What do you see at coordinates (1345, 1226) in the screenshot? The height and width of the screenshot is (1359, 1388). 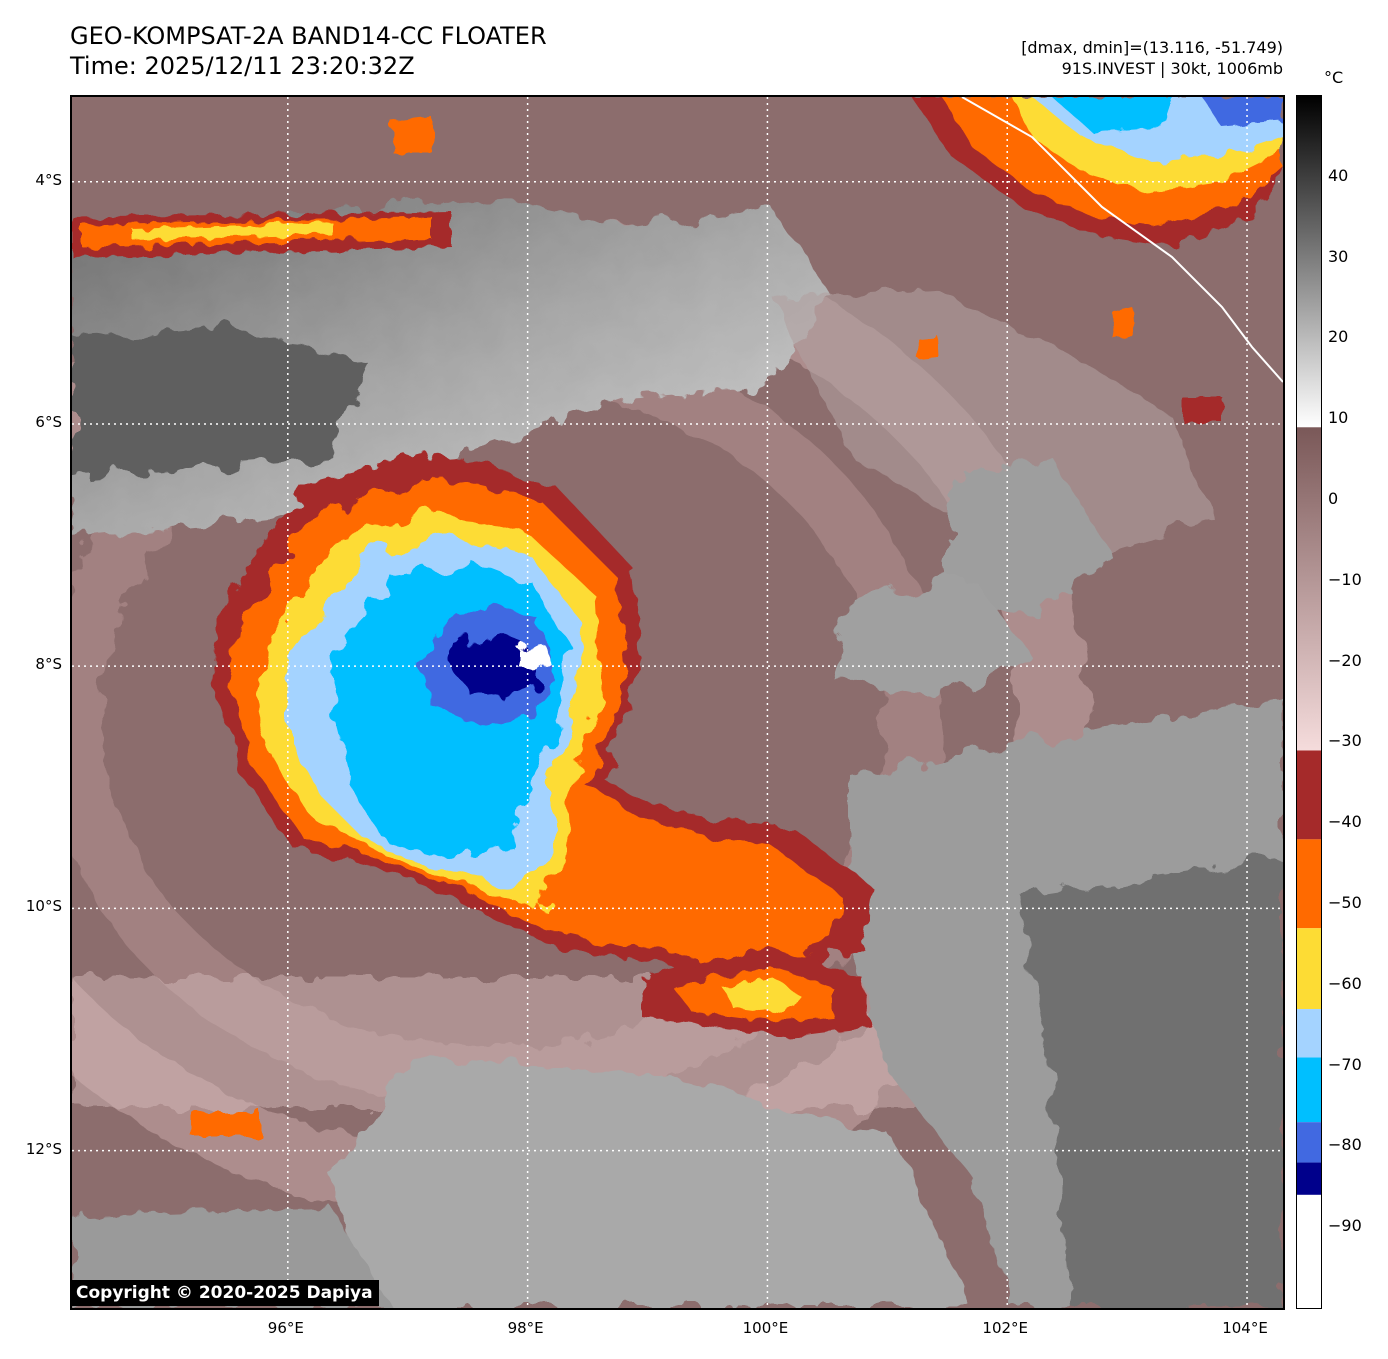 I see `colorbar-tick-label: −90` at bounding box center [1345, 1226].